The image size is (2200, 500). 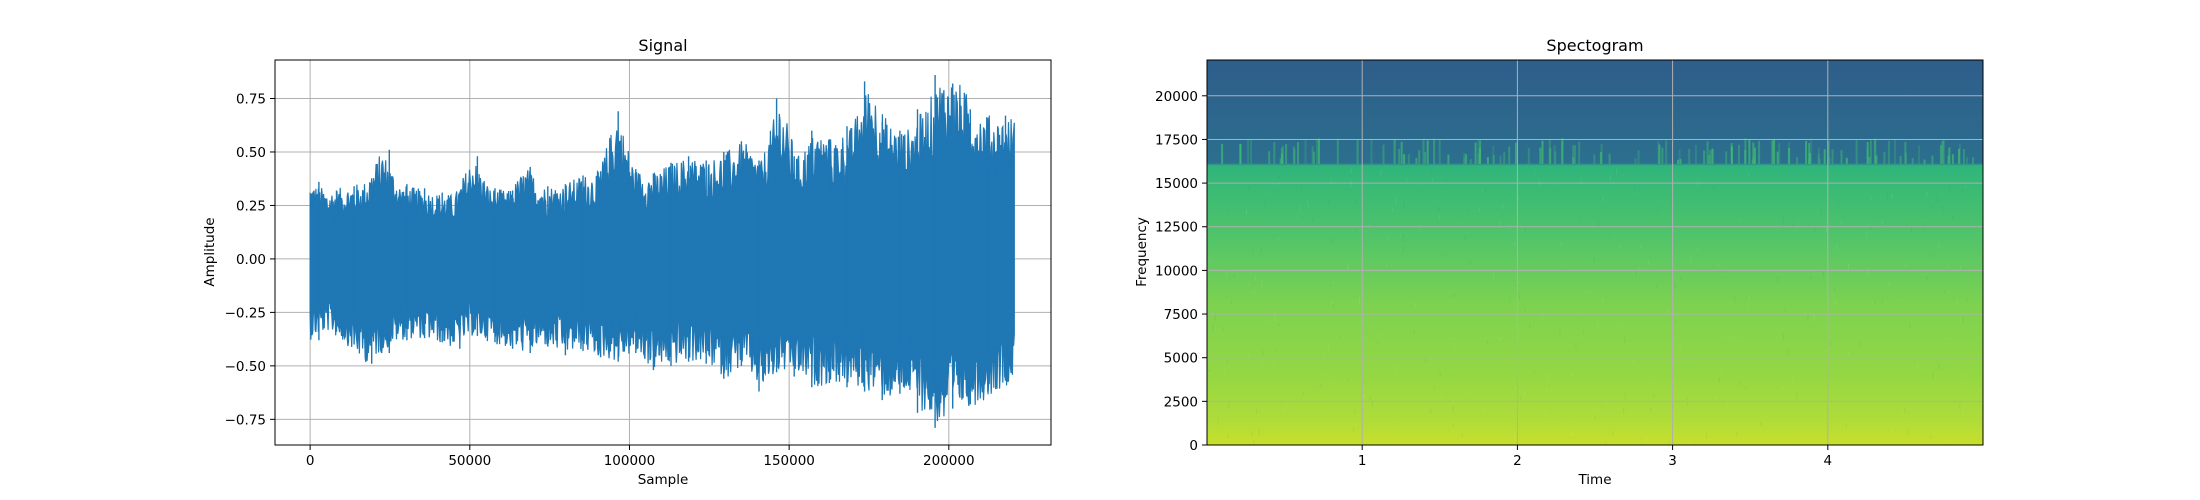 I want to click on y-tick-label: 5000, so click(x=1181, y=359).